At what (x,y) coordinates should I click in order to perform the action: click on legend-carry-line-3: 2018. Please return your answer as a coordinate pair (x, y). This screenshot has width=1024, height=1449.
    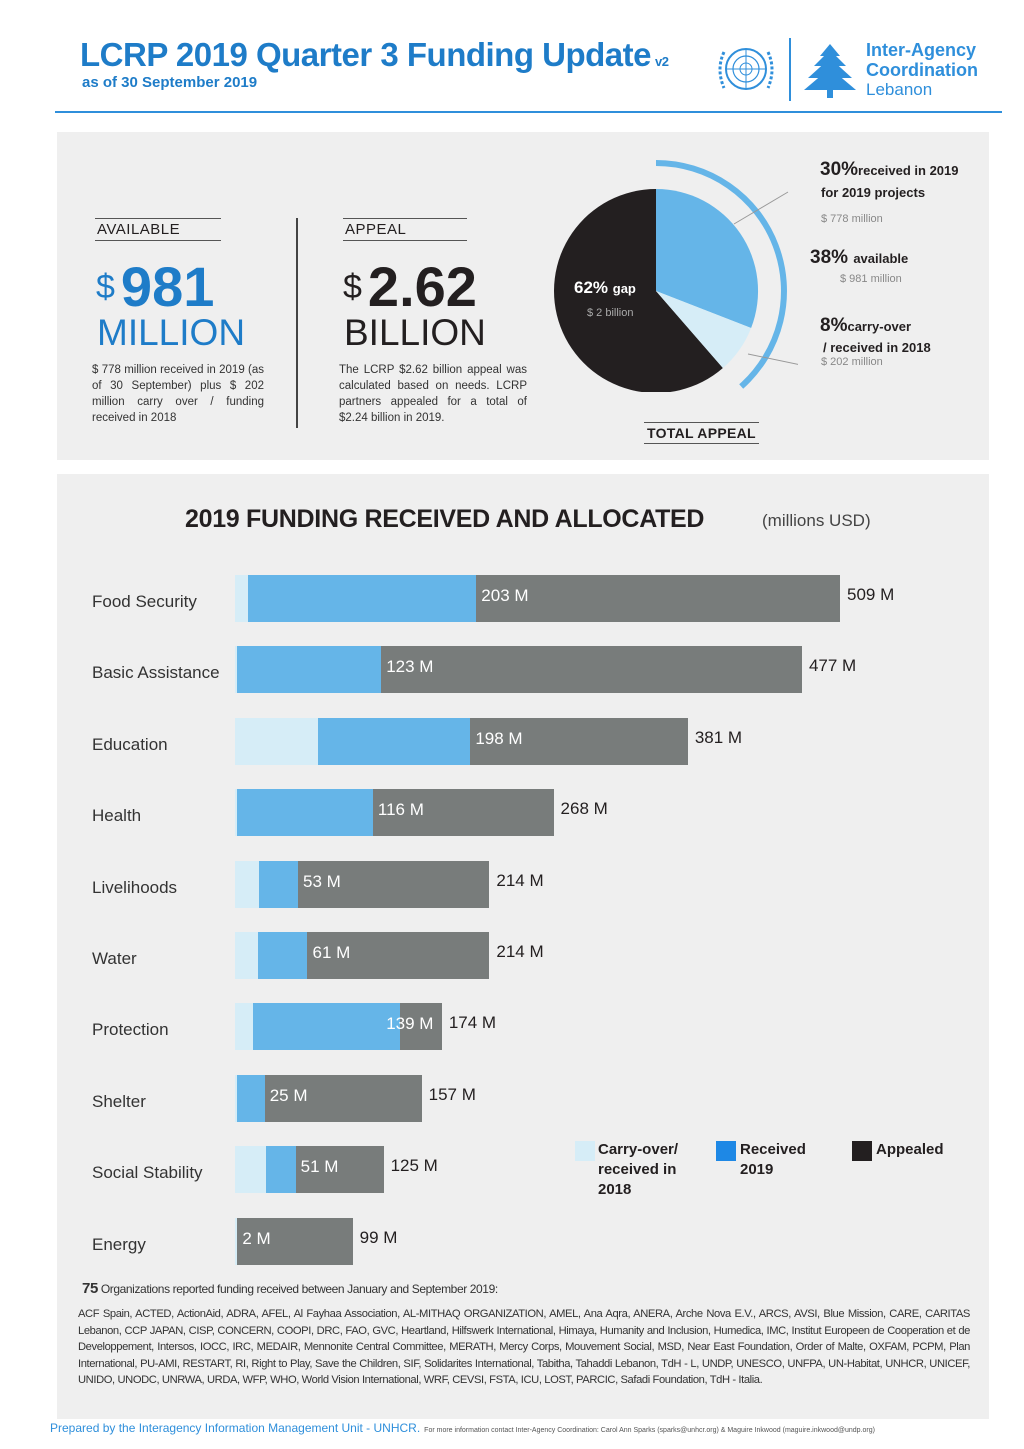
    Looking at the image, I should click on (615, 1189).